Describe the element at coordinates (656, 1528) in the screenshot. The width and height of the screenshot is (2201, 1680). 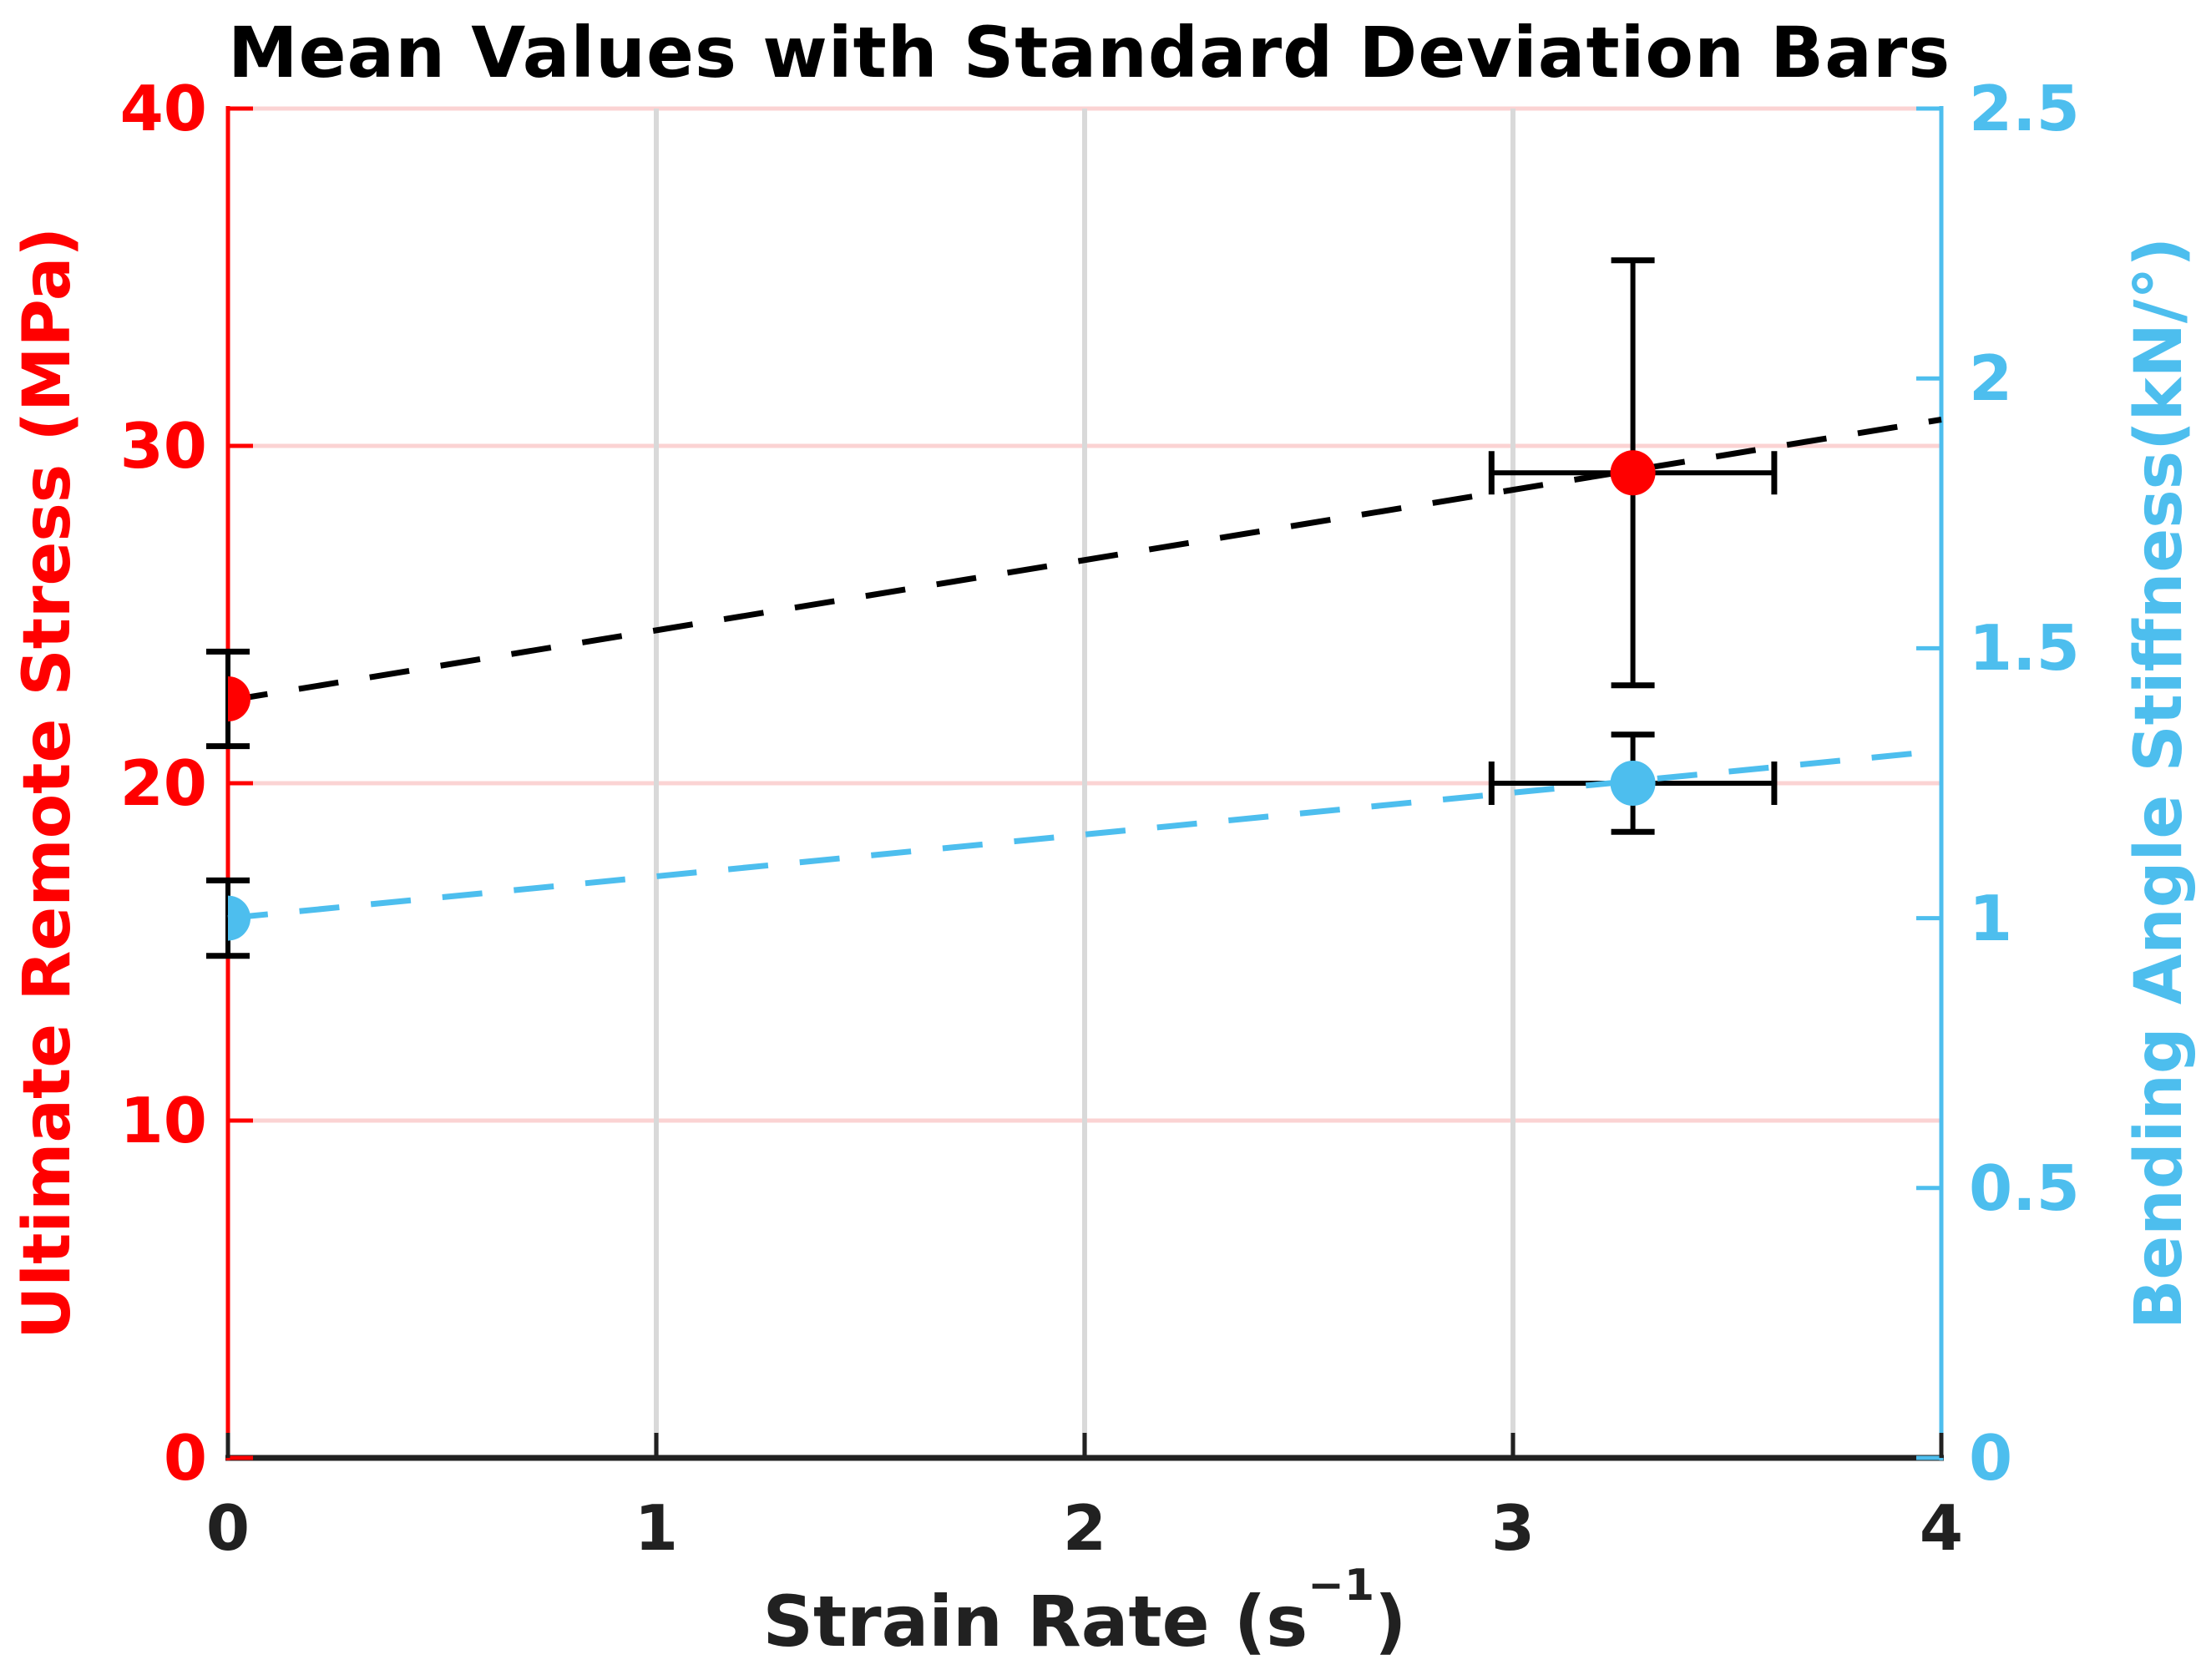
I see `x-tick-label: 1` at that location.